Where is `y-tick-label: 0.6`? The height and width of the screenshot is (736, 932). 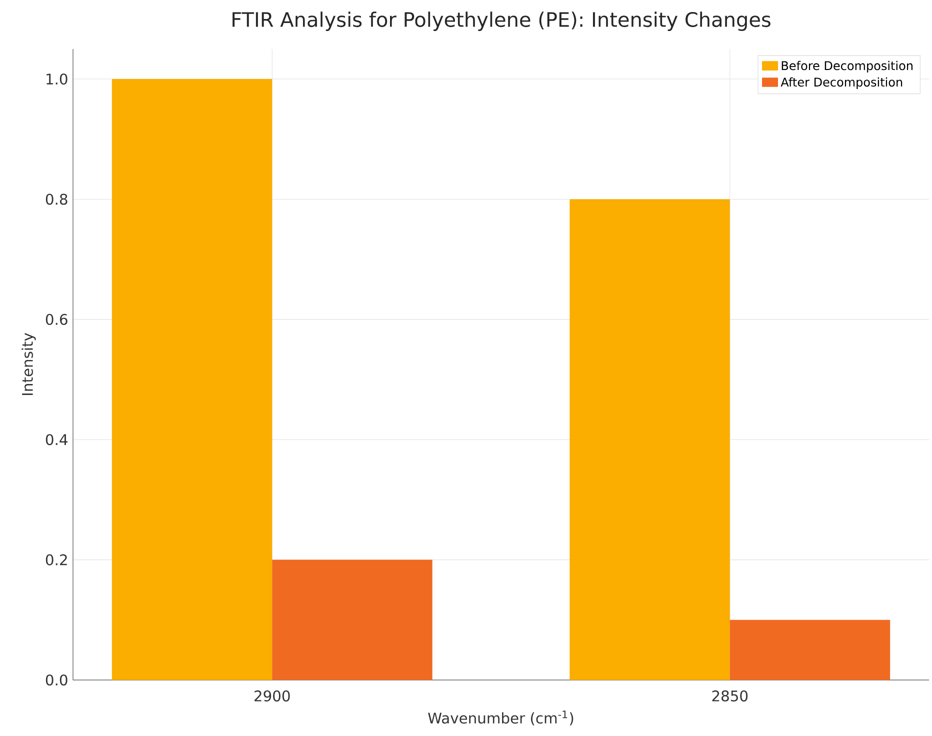 y-tick-label: 0.6 is located at coordinates (57, 319).